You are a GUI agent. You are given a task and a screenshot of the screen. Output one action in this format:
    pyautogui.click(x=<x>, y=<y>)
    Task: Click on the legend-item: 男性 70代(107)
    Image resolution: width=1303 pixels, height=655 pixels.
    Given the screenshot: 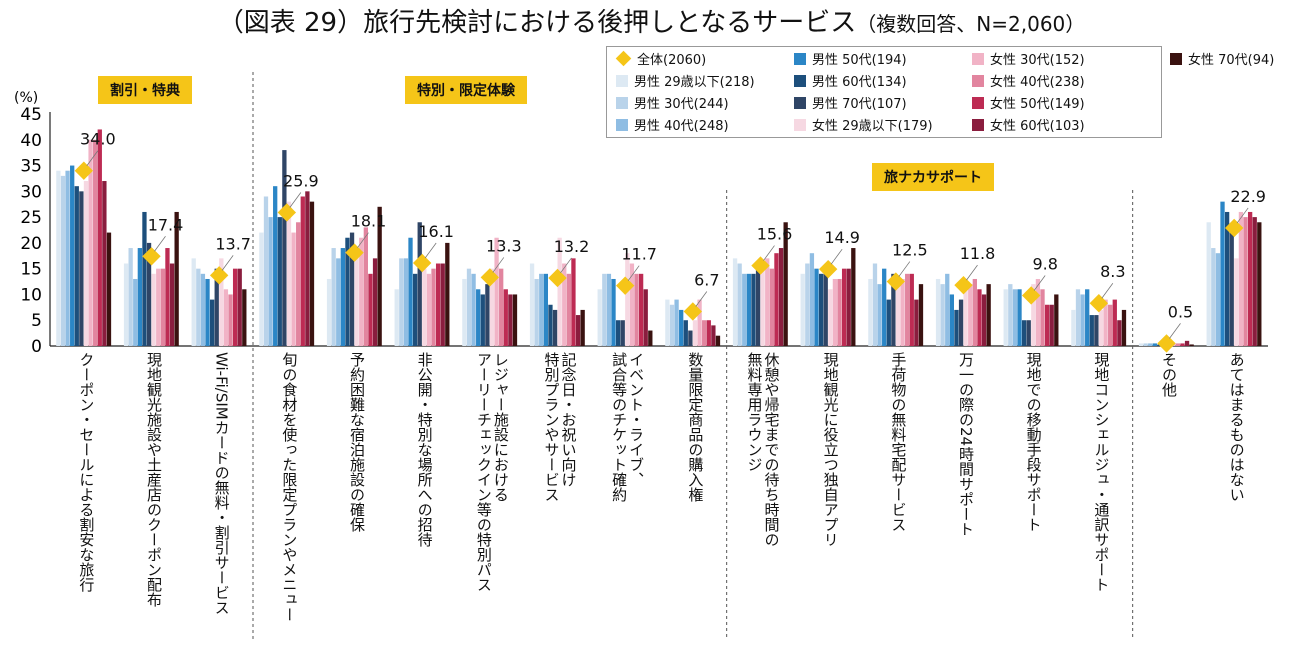 What is the action you would take?
    pyautogui.click(x=850, y=102)
    